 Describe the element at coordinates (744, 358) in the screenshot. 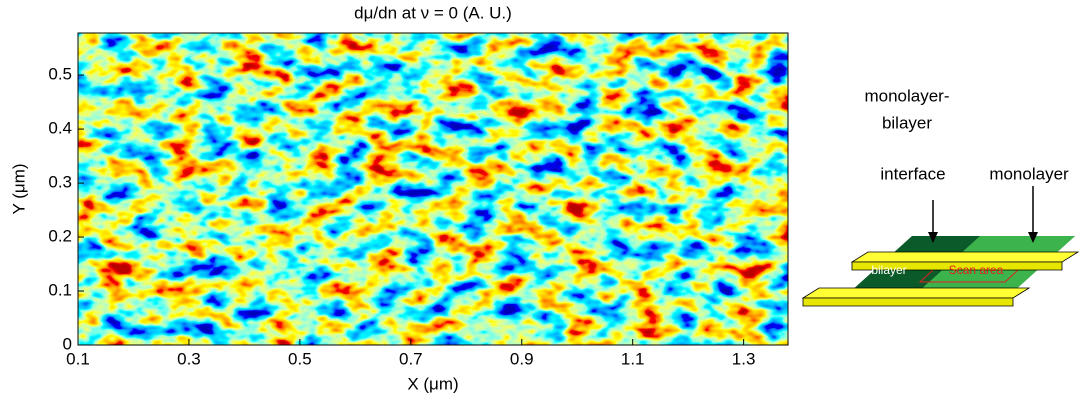

I see `x-tick-label: 1.3` at that location.